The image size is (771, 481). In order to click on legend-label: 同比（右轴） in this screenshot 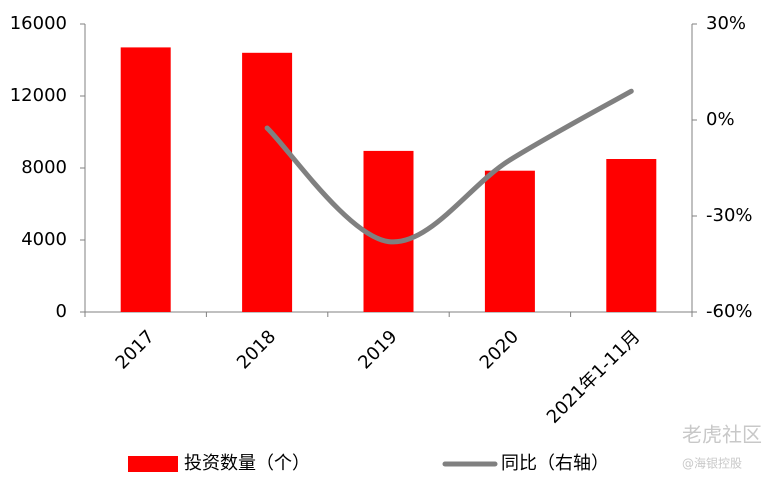, I will do `click(555, 463)`.